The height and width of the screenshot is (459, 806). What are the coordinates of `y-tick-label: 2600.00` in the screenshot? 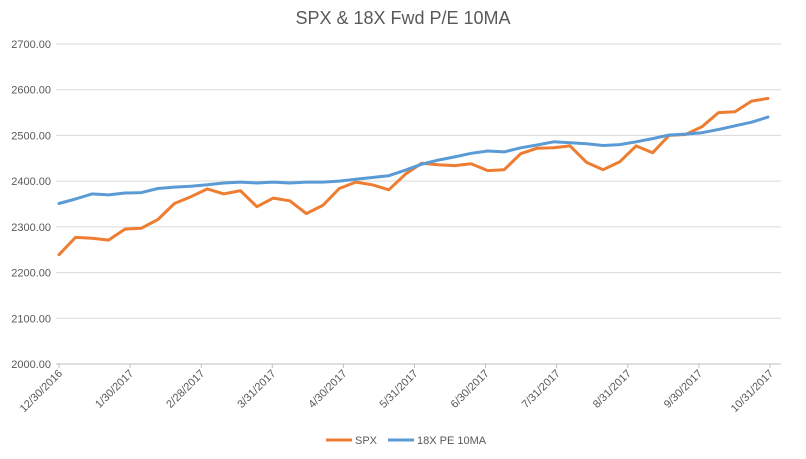 It's located at (31, 91).